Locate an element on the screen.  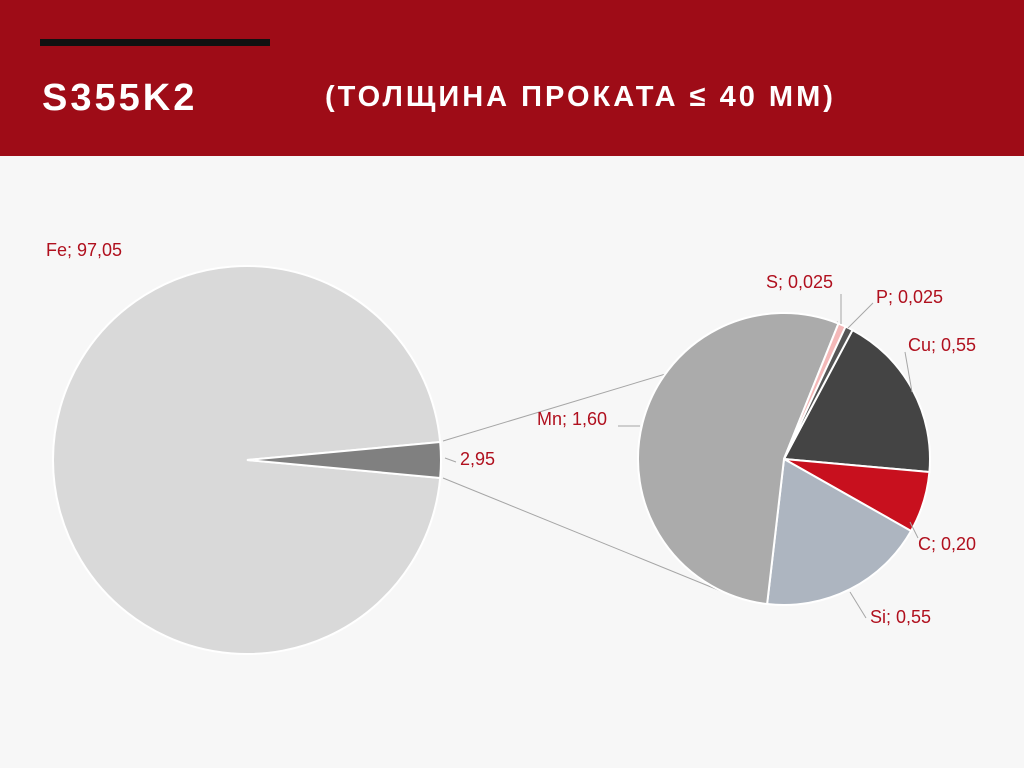
data-label: Mn; 1,60 is located at coordinates (572, 419).